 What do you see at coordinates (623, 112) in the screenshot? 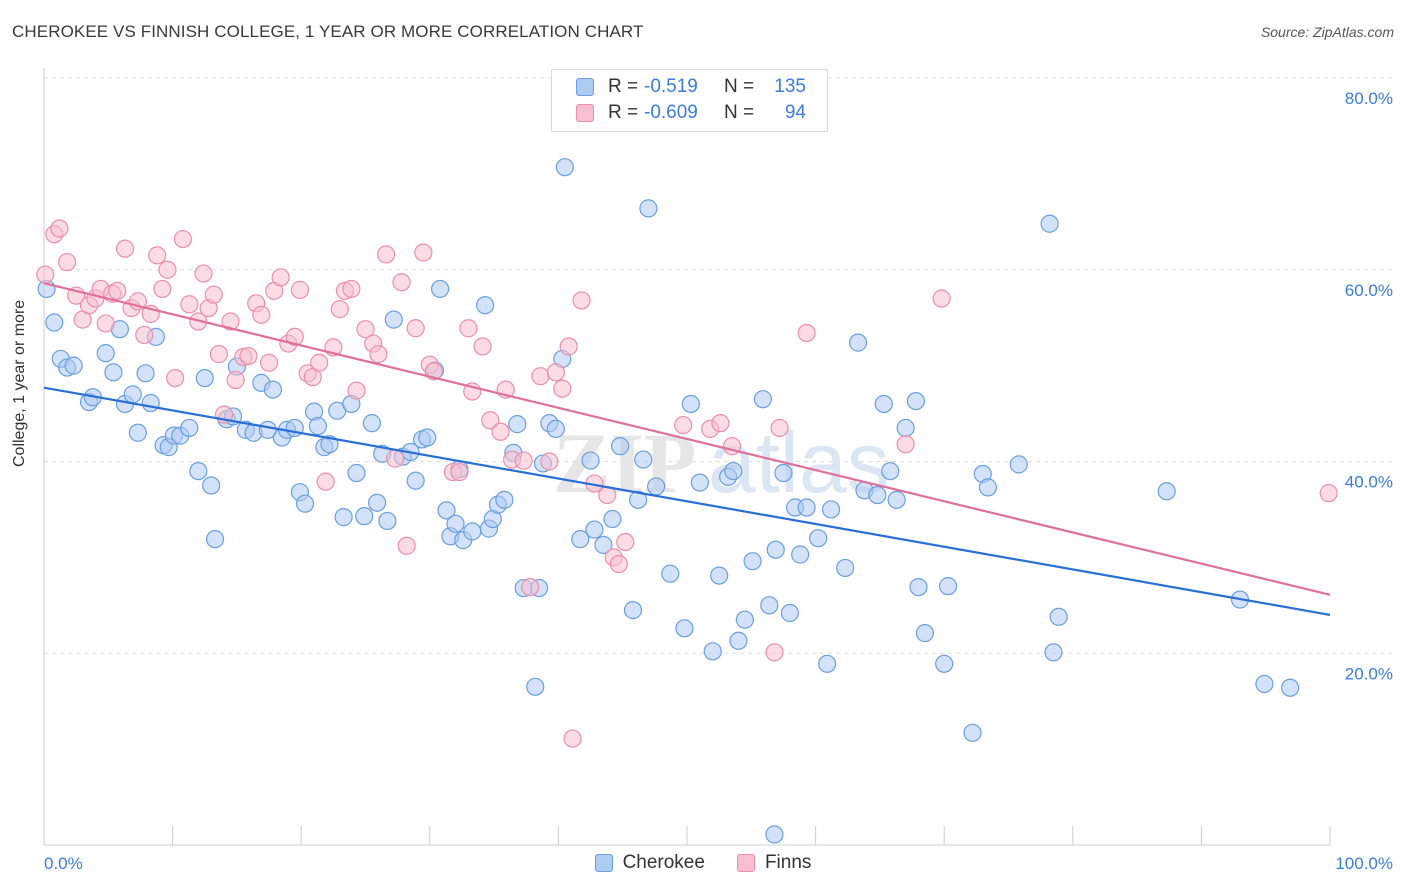
I see `r-label: R =` at bounding box center [623, 112].